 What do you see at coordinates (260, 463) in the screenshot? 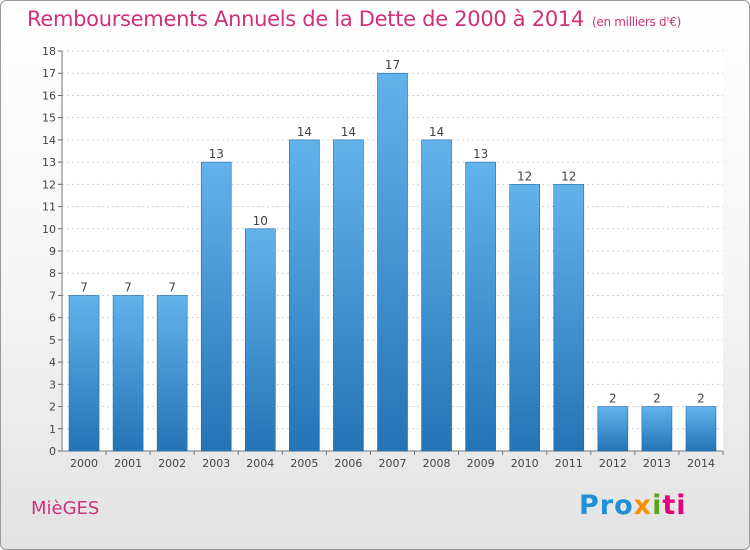
I see `x-tick-label-2004: 2004` at bounding box center [260, 463].